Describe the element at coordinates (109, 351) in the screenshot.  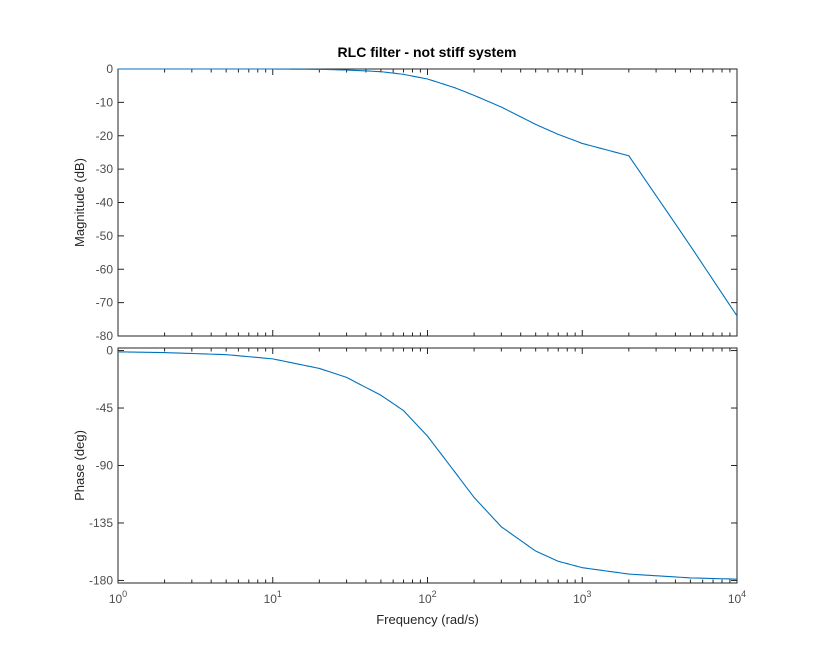
I see `phase-y-tick-label: 0` at that location.